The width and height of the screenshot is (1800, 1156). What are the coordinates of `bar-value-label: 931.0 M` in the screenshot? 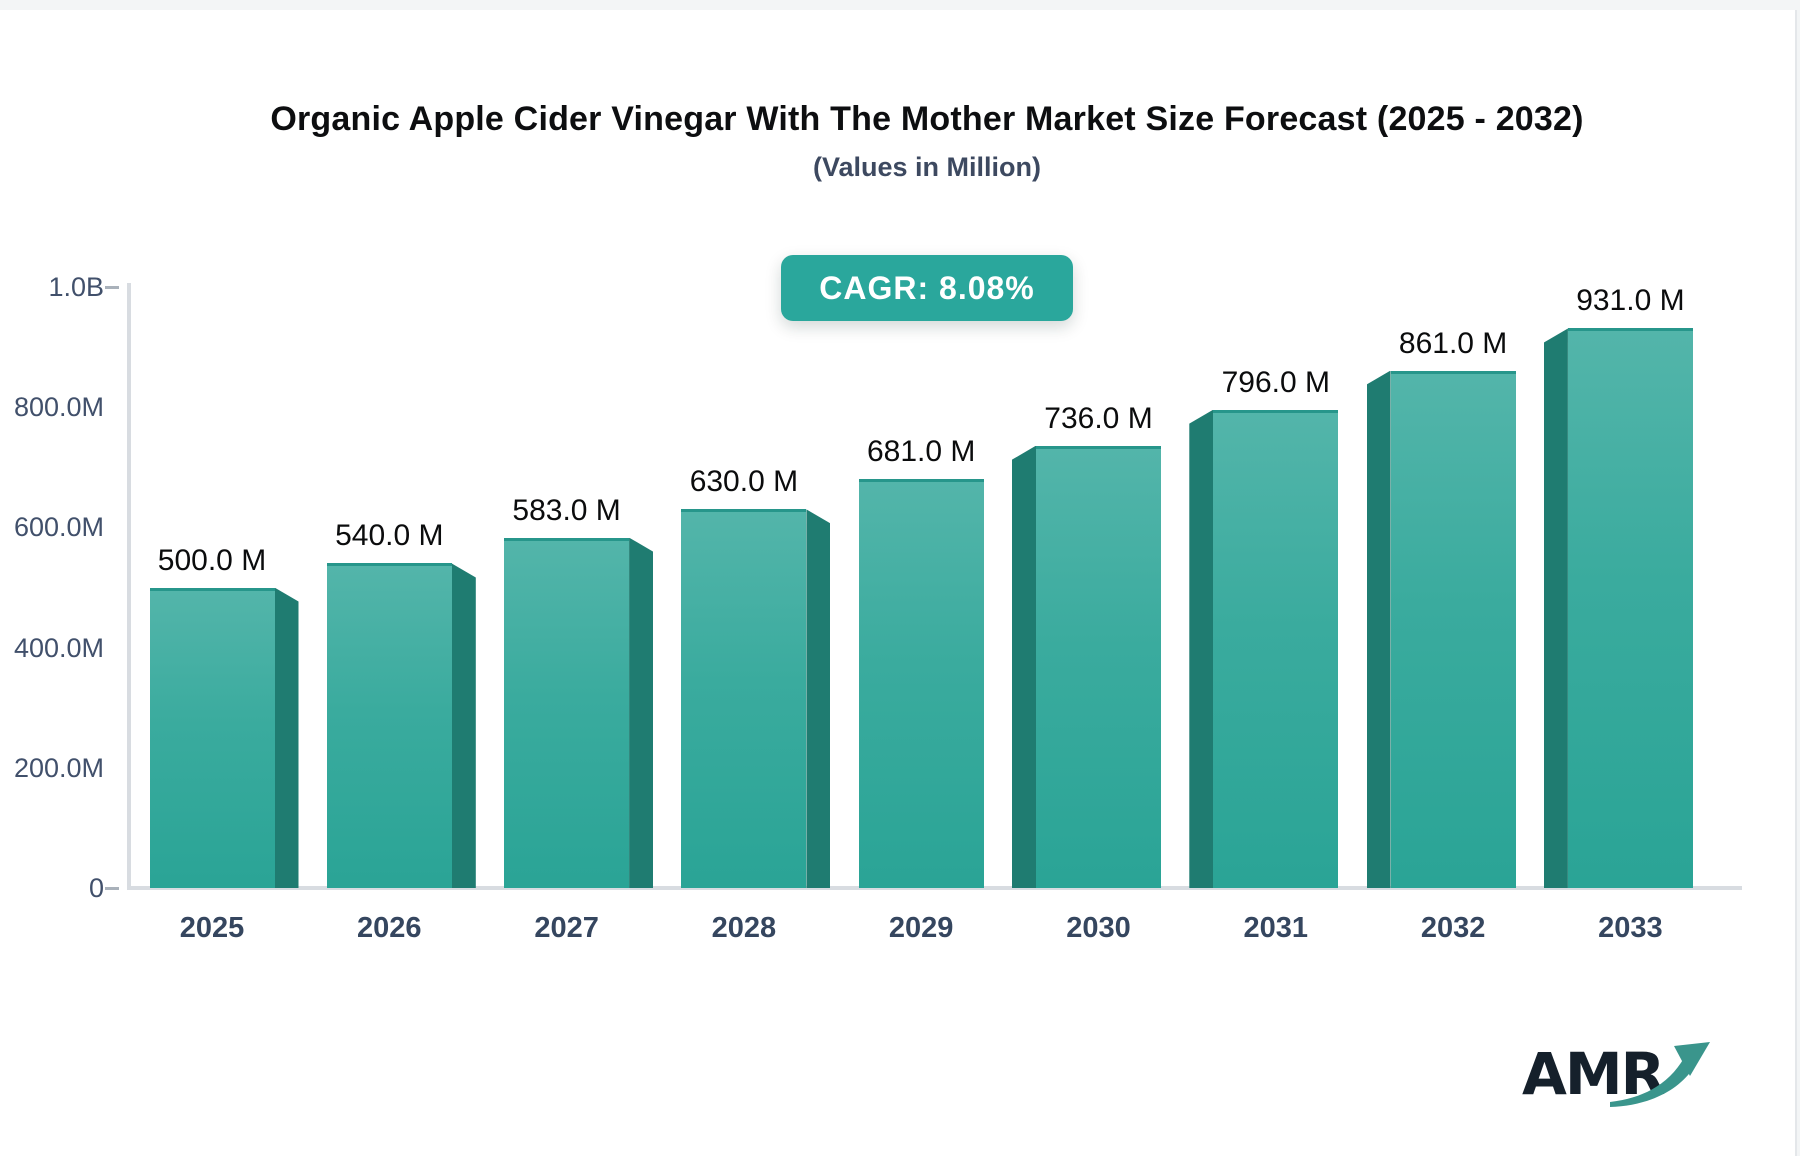 It's located at (1630, 301).